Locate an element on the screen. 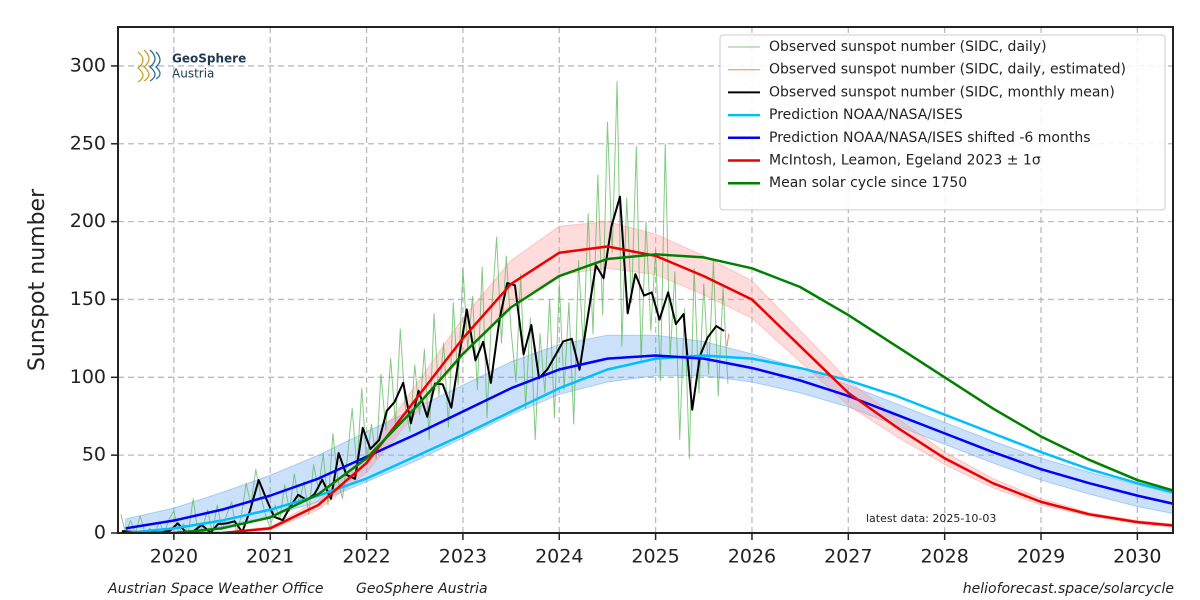 Image resolution: width=1200 pixels, height=600 pixels. y-tick-label: 150 is located at coordinates (88, 299).